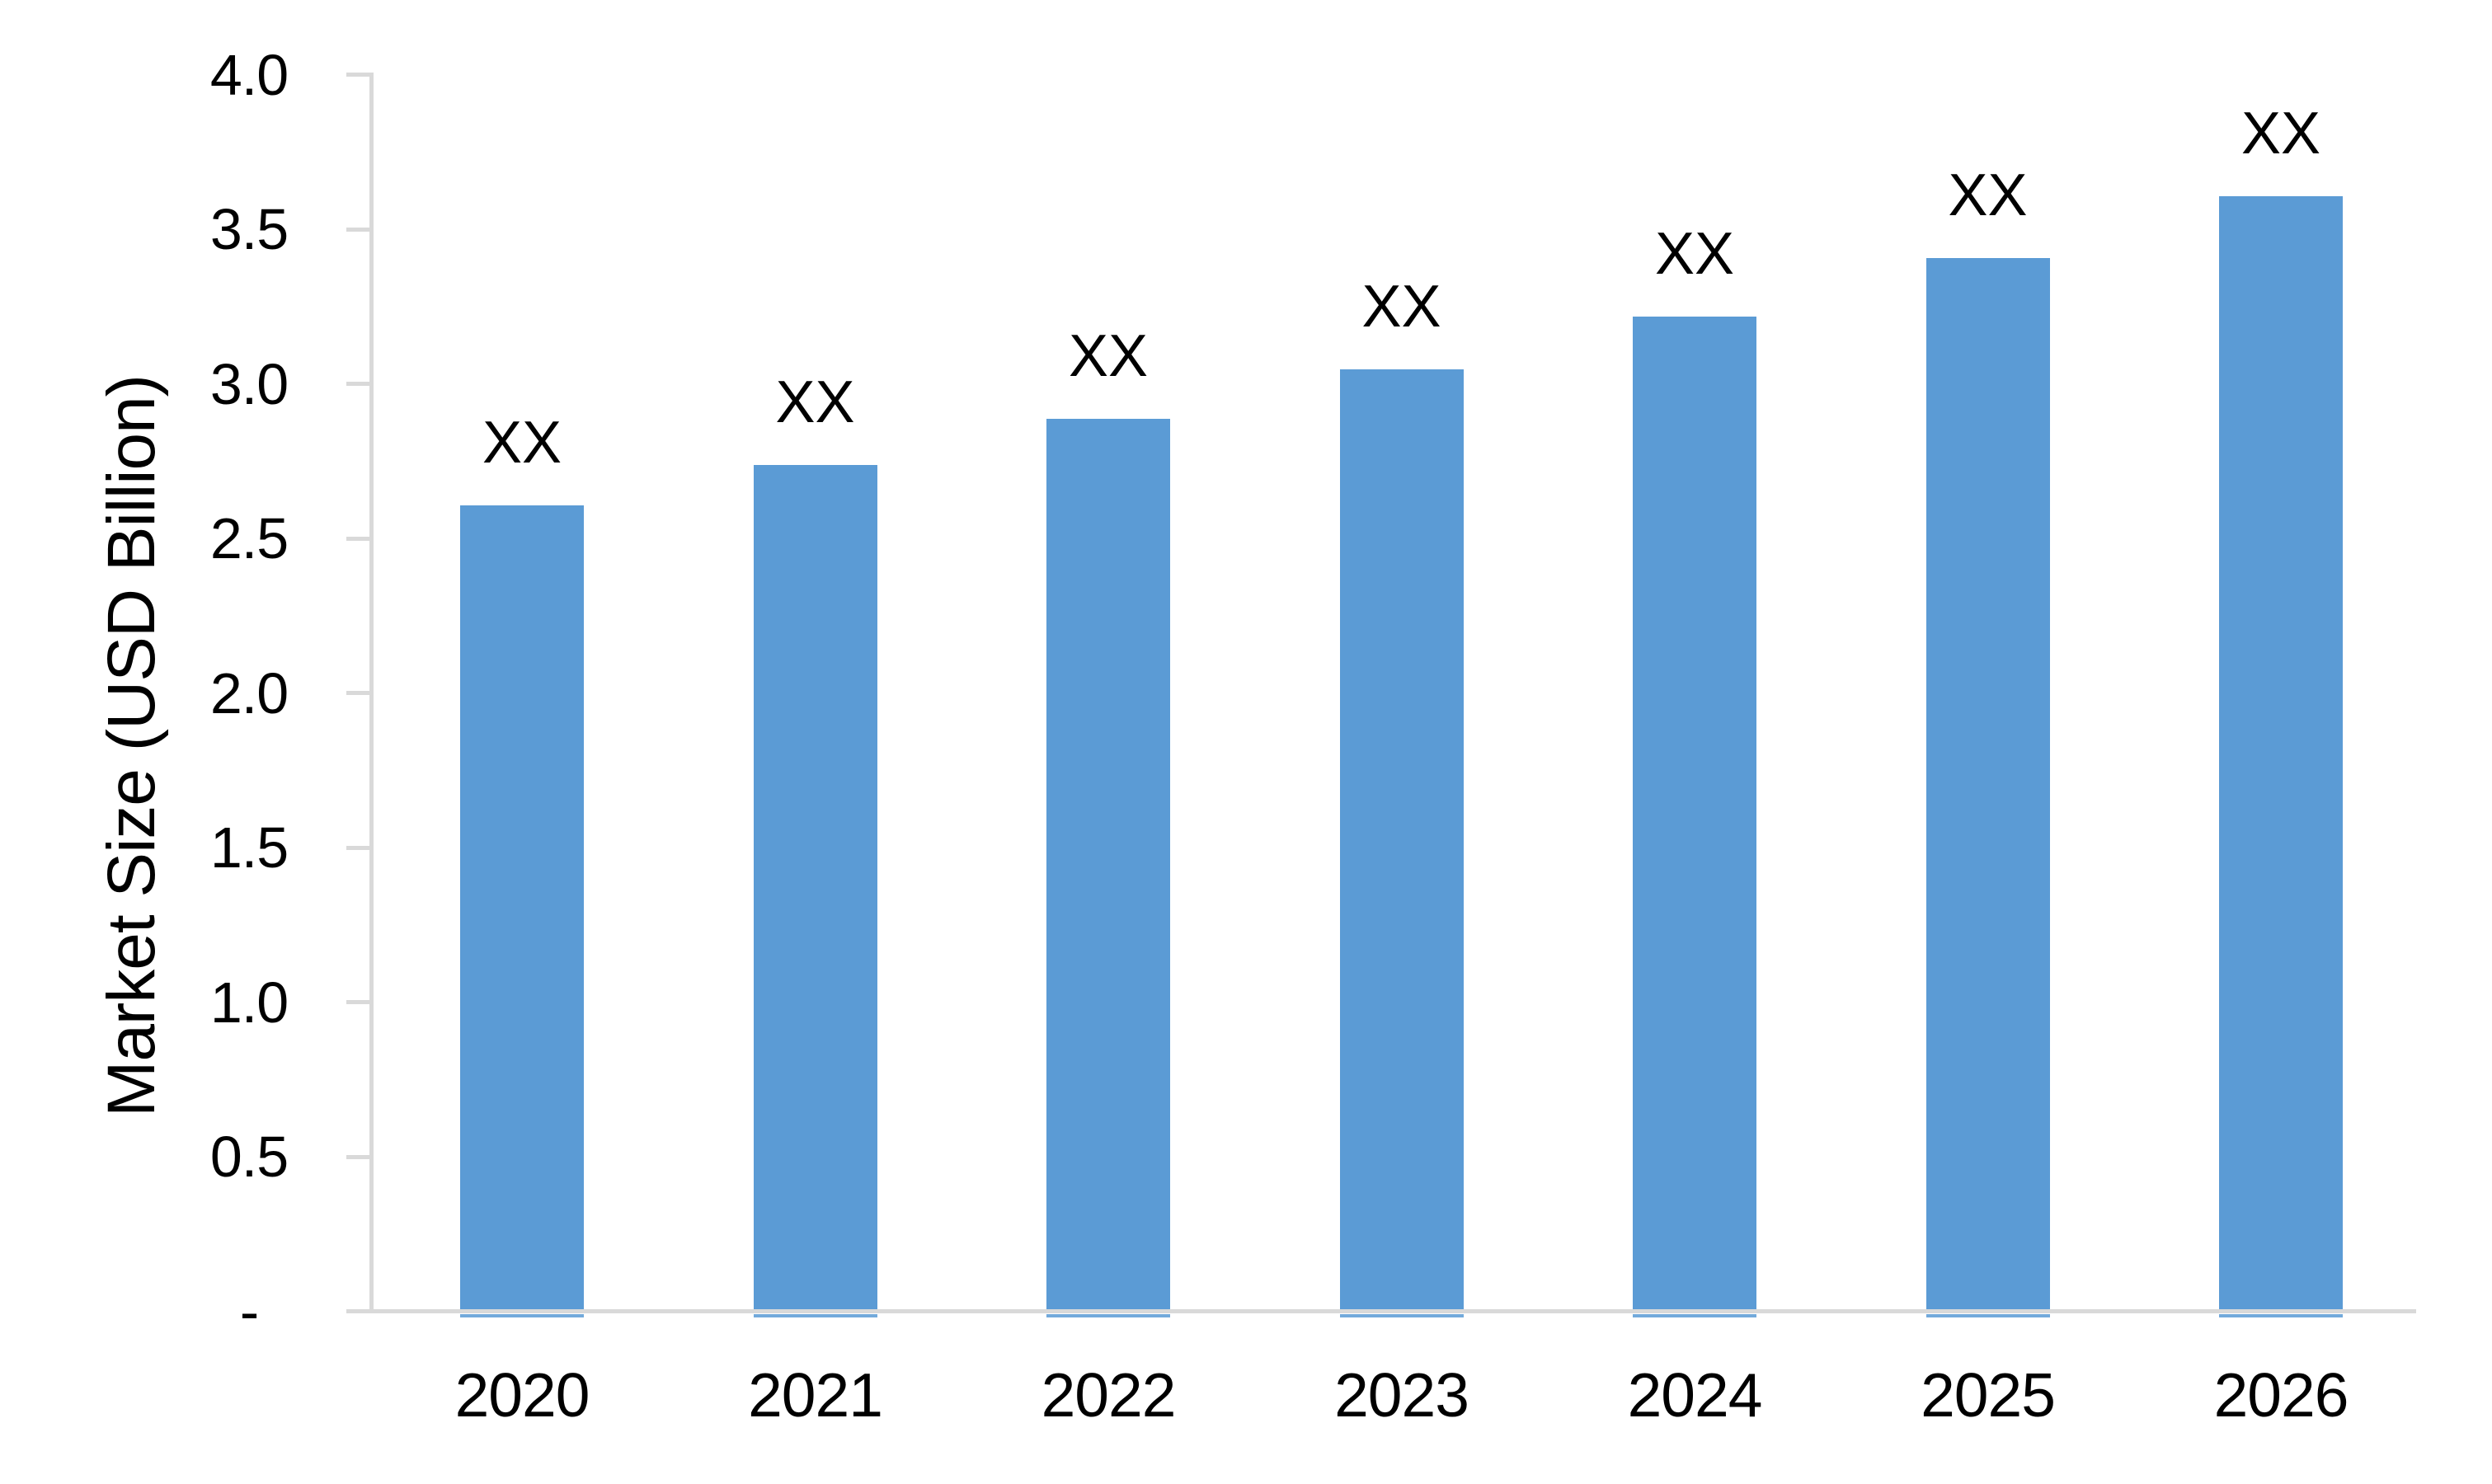  Describe the element at coordinates (249, 1311) in the screenshot. I see `y-tick-label: -` at that location.